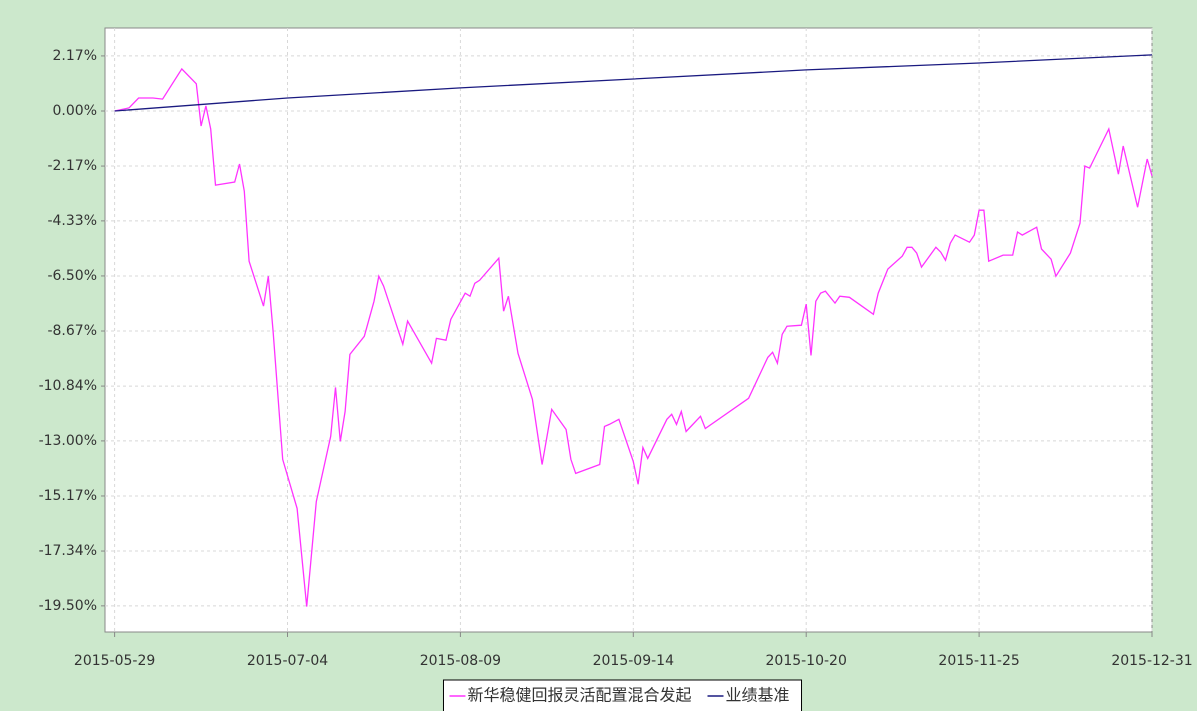 The width and height of the screenshot is (1197, 711). Describe the element at coordinates (633, 83) in the screenshot. I see `data-line` at that location.